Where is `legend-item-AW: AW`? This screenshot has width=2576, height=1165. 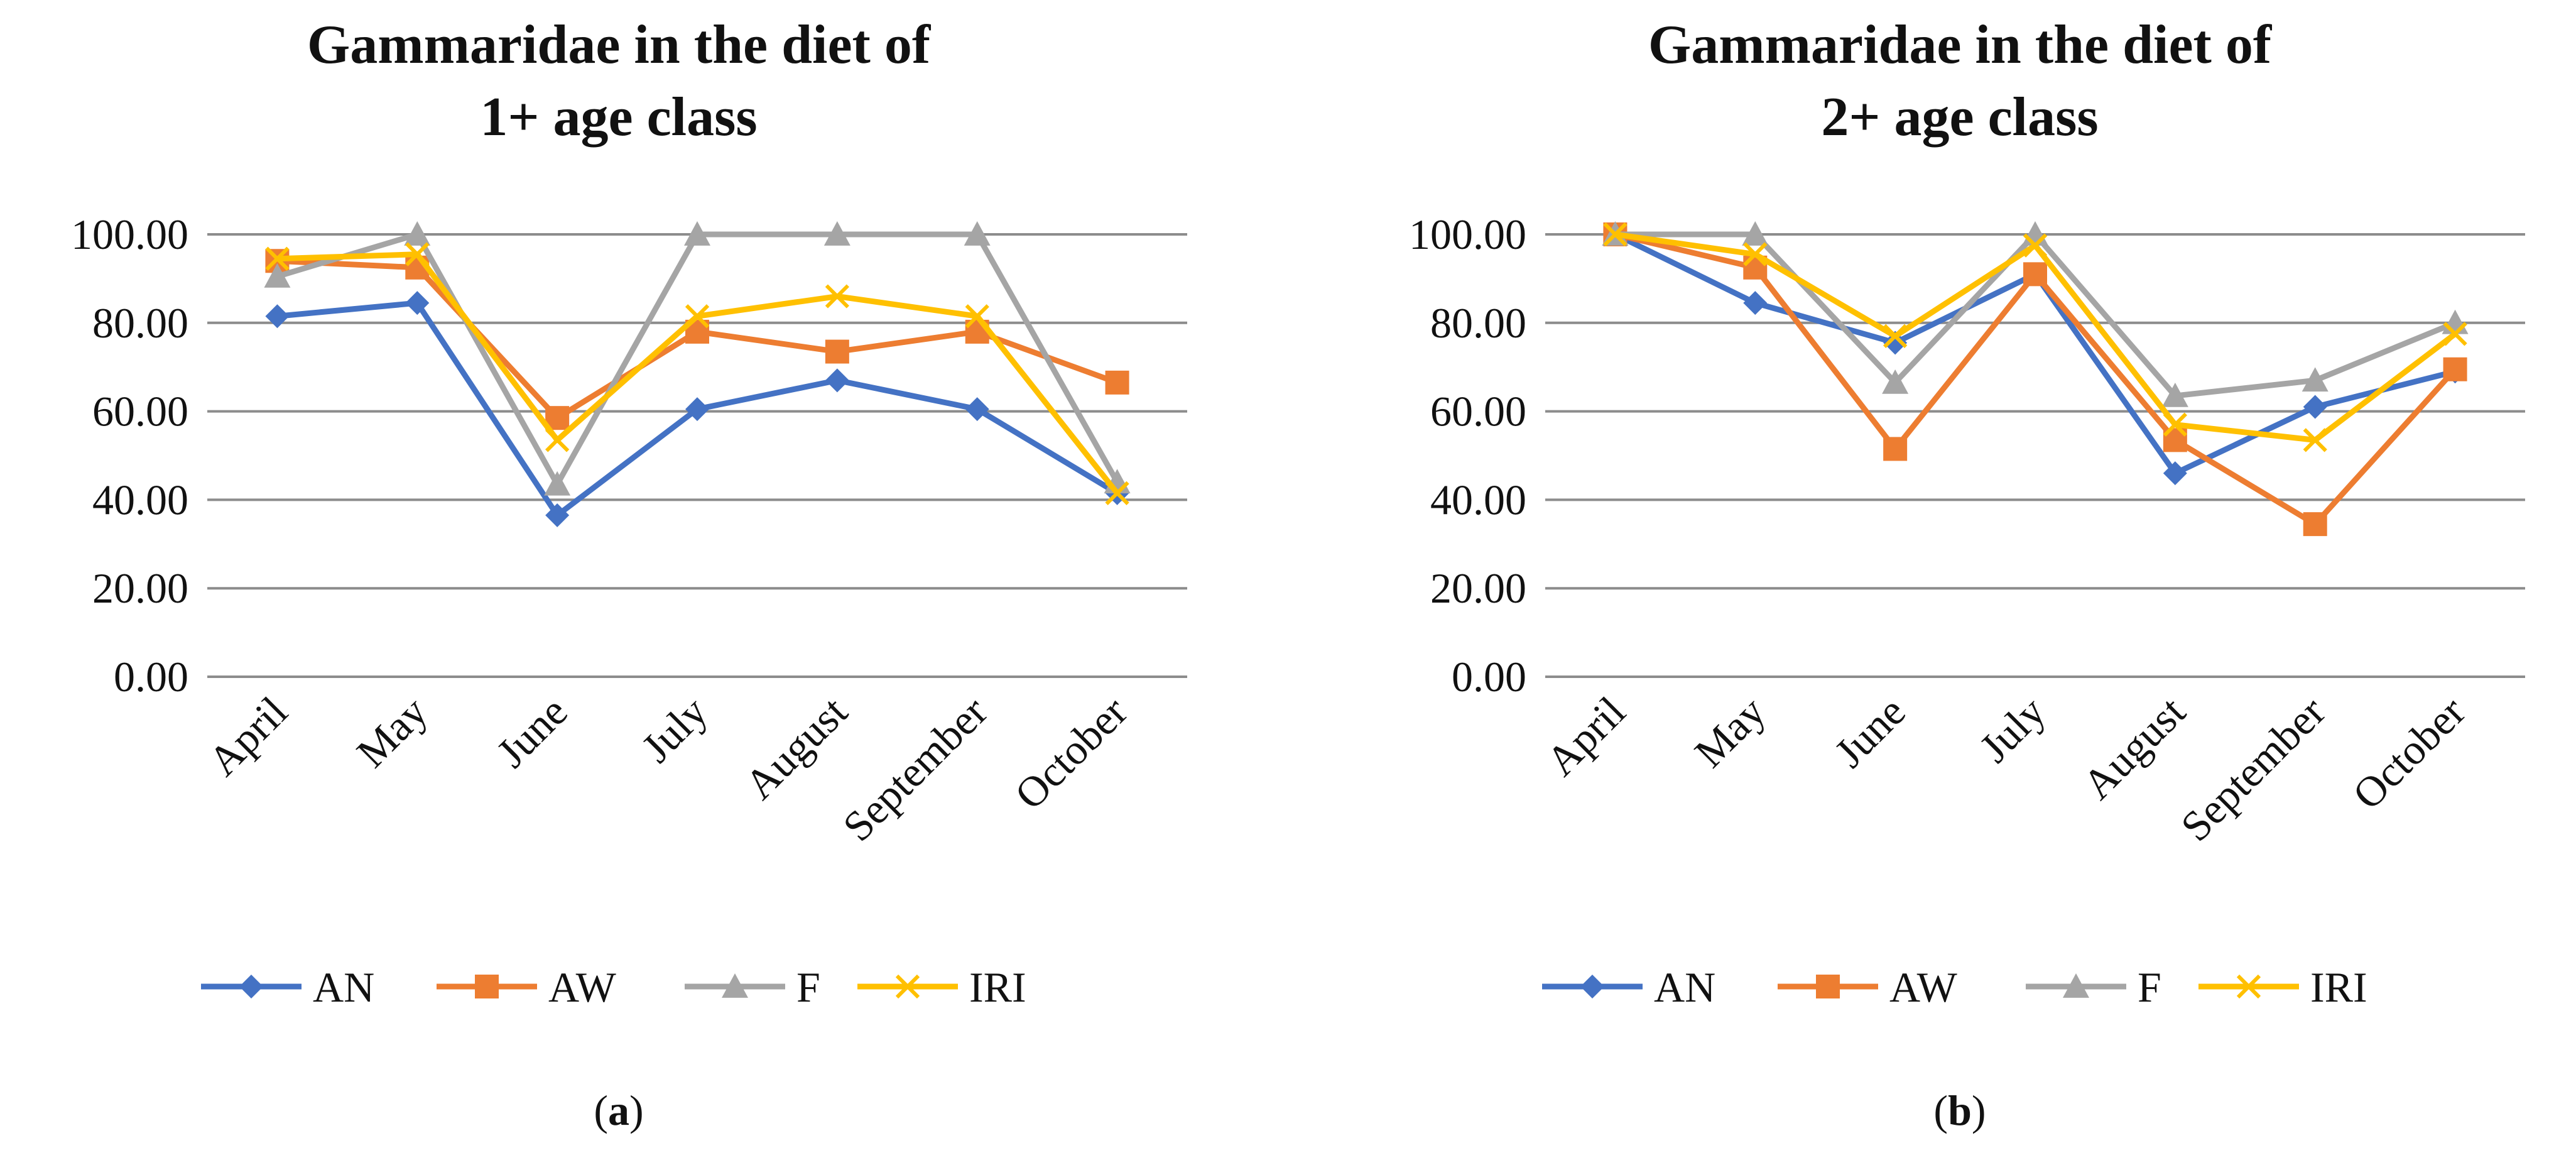
legend-item-AW: AW is located at coordinates (527, 987).